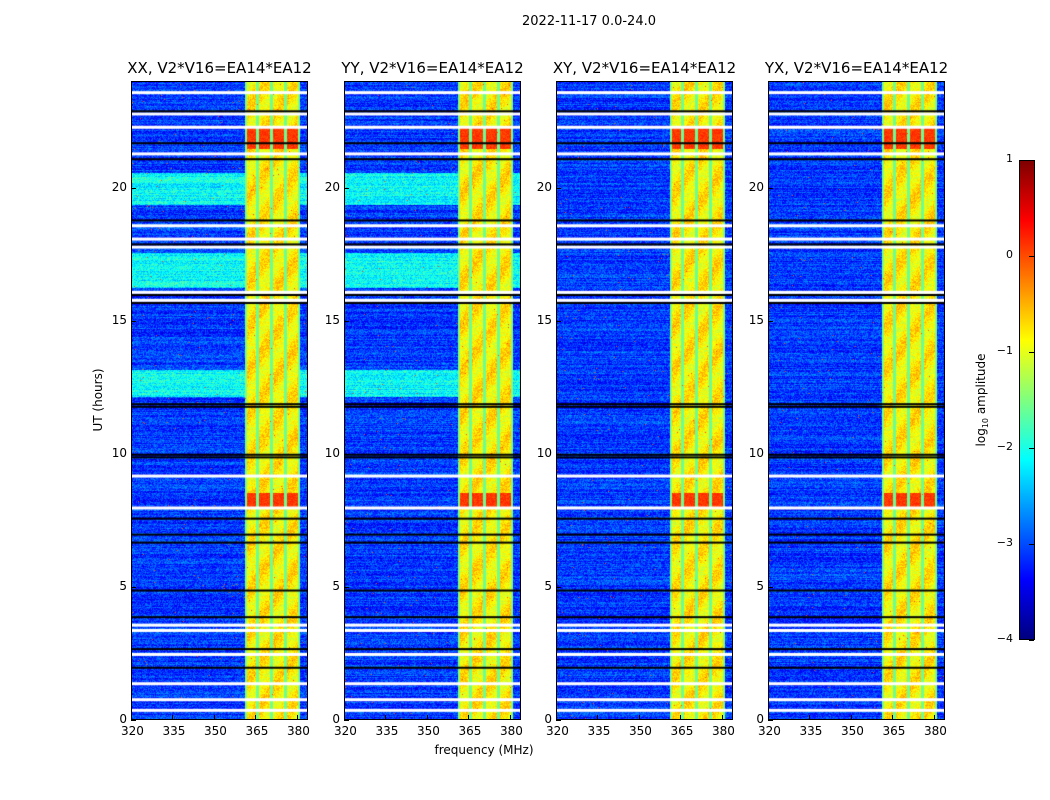  Describe the element at coordinates (1009, 254) in the screenshot. I see `colorbar-tick-label: 0` at that location.